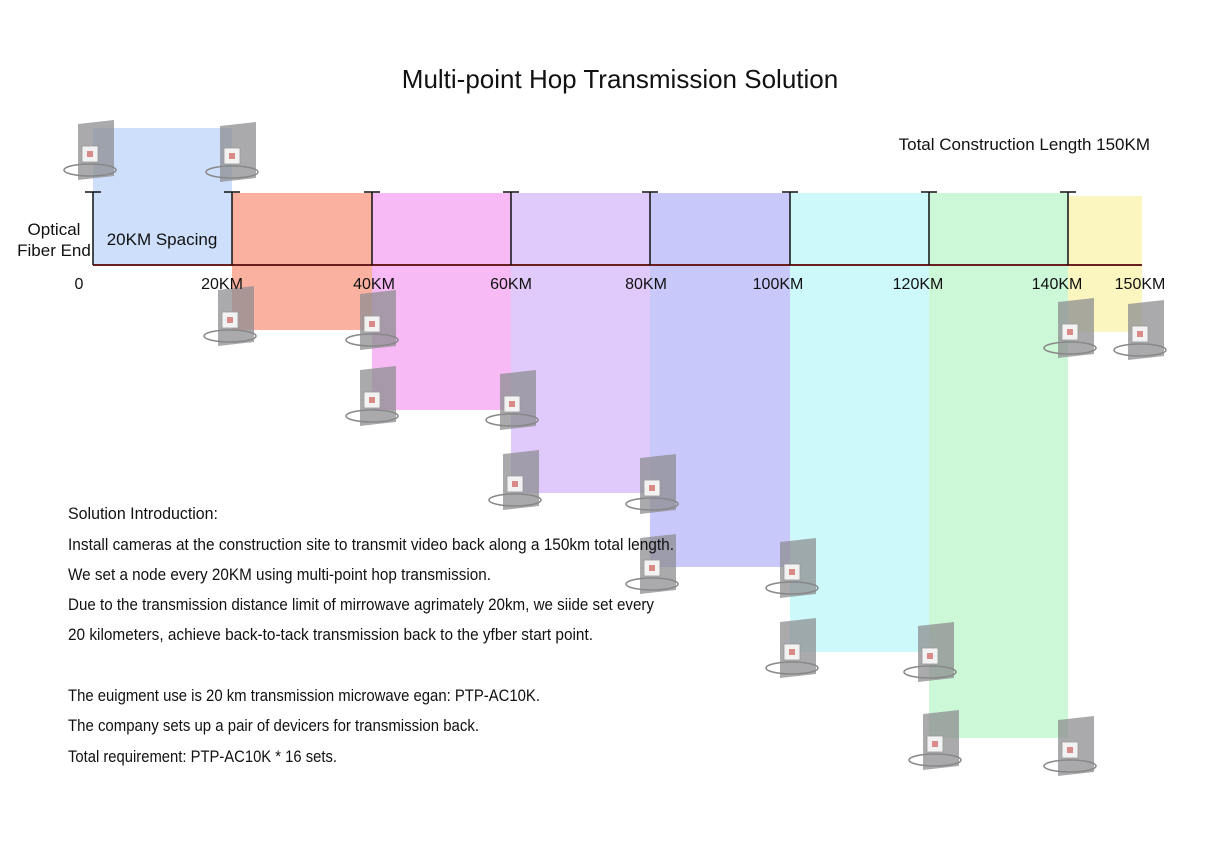  I want to click on axis-label: 20KM, so click(222, 284).